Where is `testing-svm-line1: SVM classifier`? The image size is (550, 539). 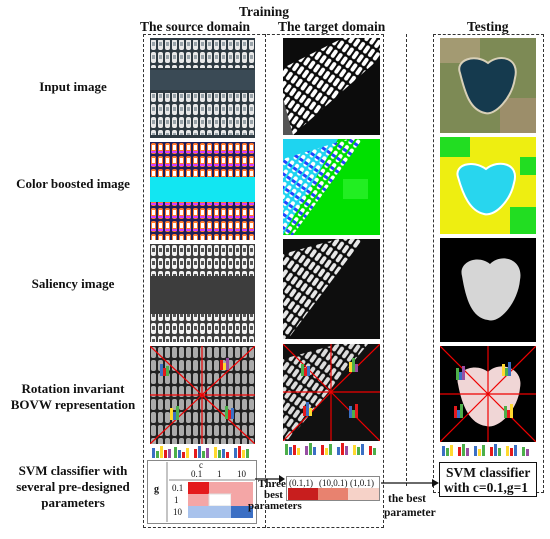
testing-svm-line1: SVM classifier is located at coordinates (488, 472).